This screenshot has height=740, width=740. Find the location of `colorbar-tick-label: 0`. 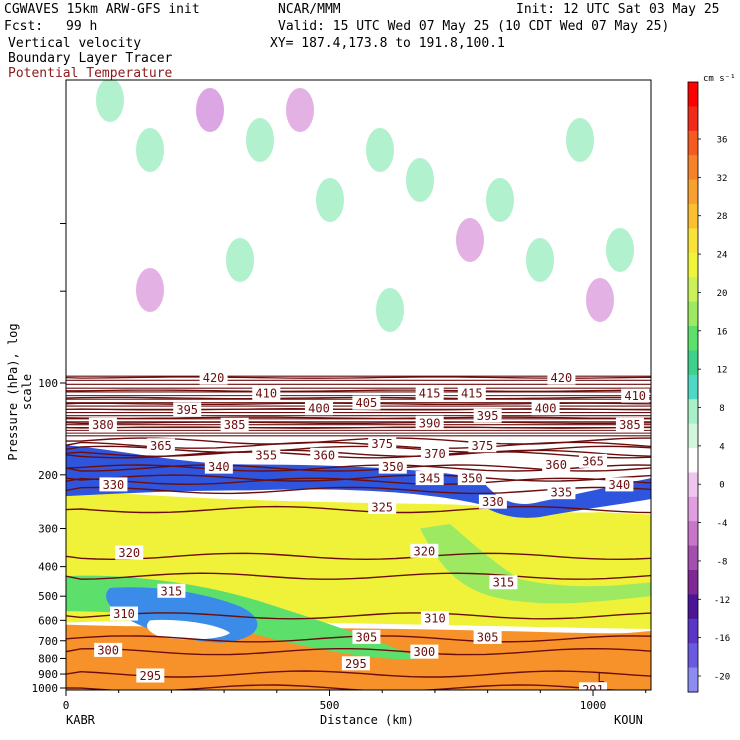

colorbar-tick-label: 0 is located at coordinates (721, 486).